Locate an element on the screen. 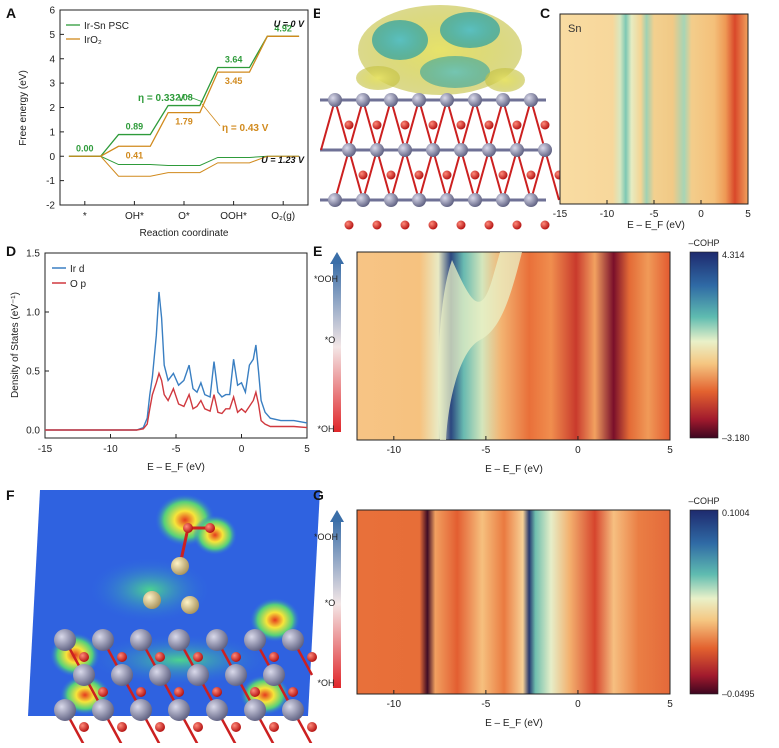 Image resolution: width=779 pixels, height=748 pixels. sn-atom is located at coordinates (180, 566).